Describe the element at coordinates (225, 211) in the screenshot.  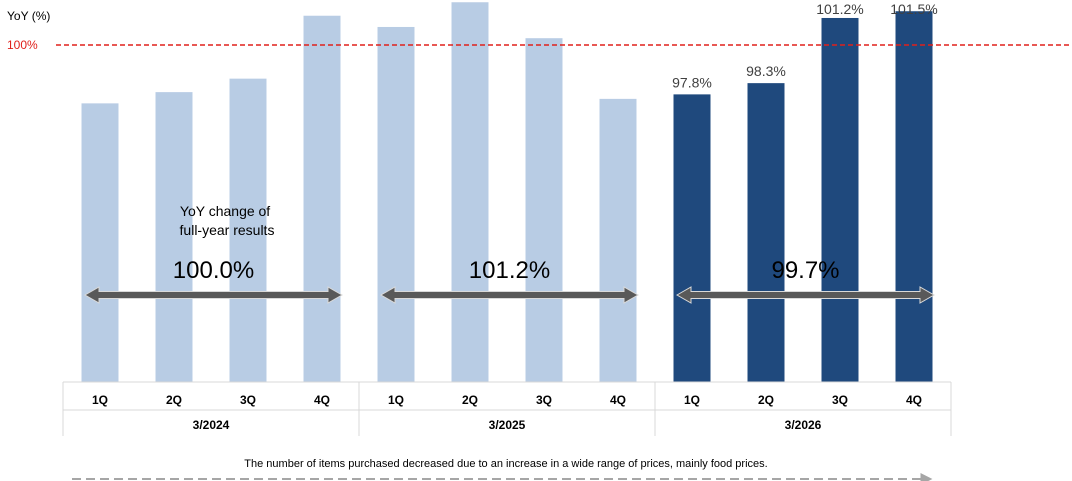
I see `annotation-line-1: YoY change of` at that location.